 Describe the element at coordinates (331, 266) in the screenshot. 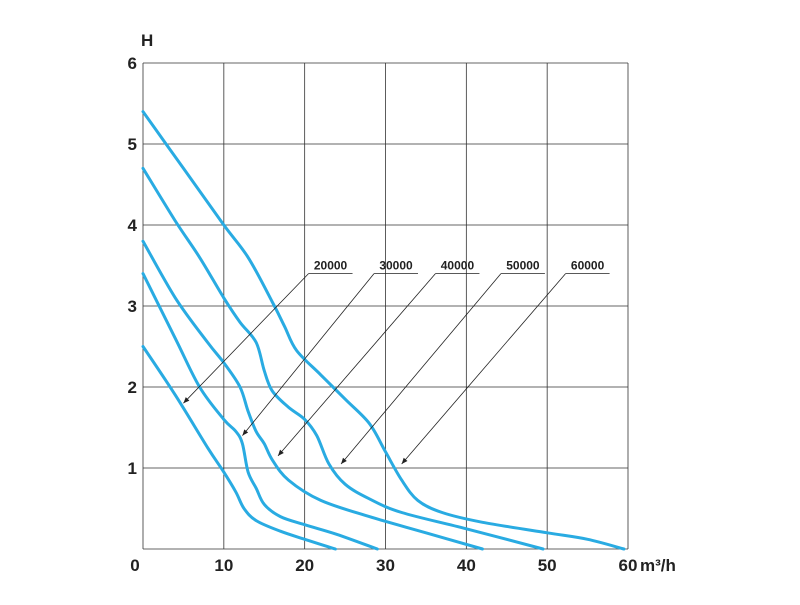

I see `series-label-20000: 20000` at that location.